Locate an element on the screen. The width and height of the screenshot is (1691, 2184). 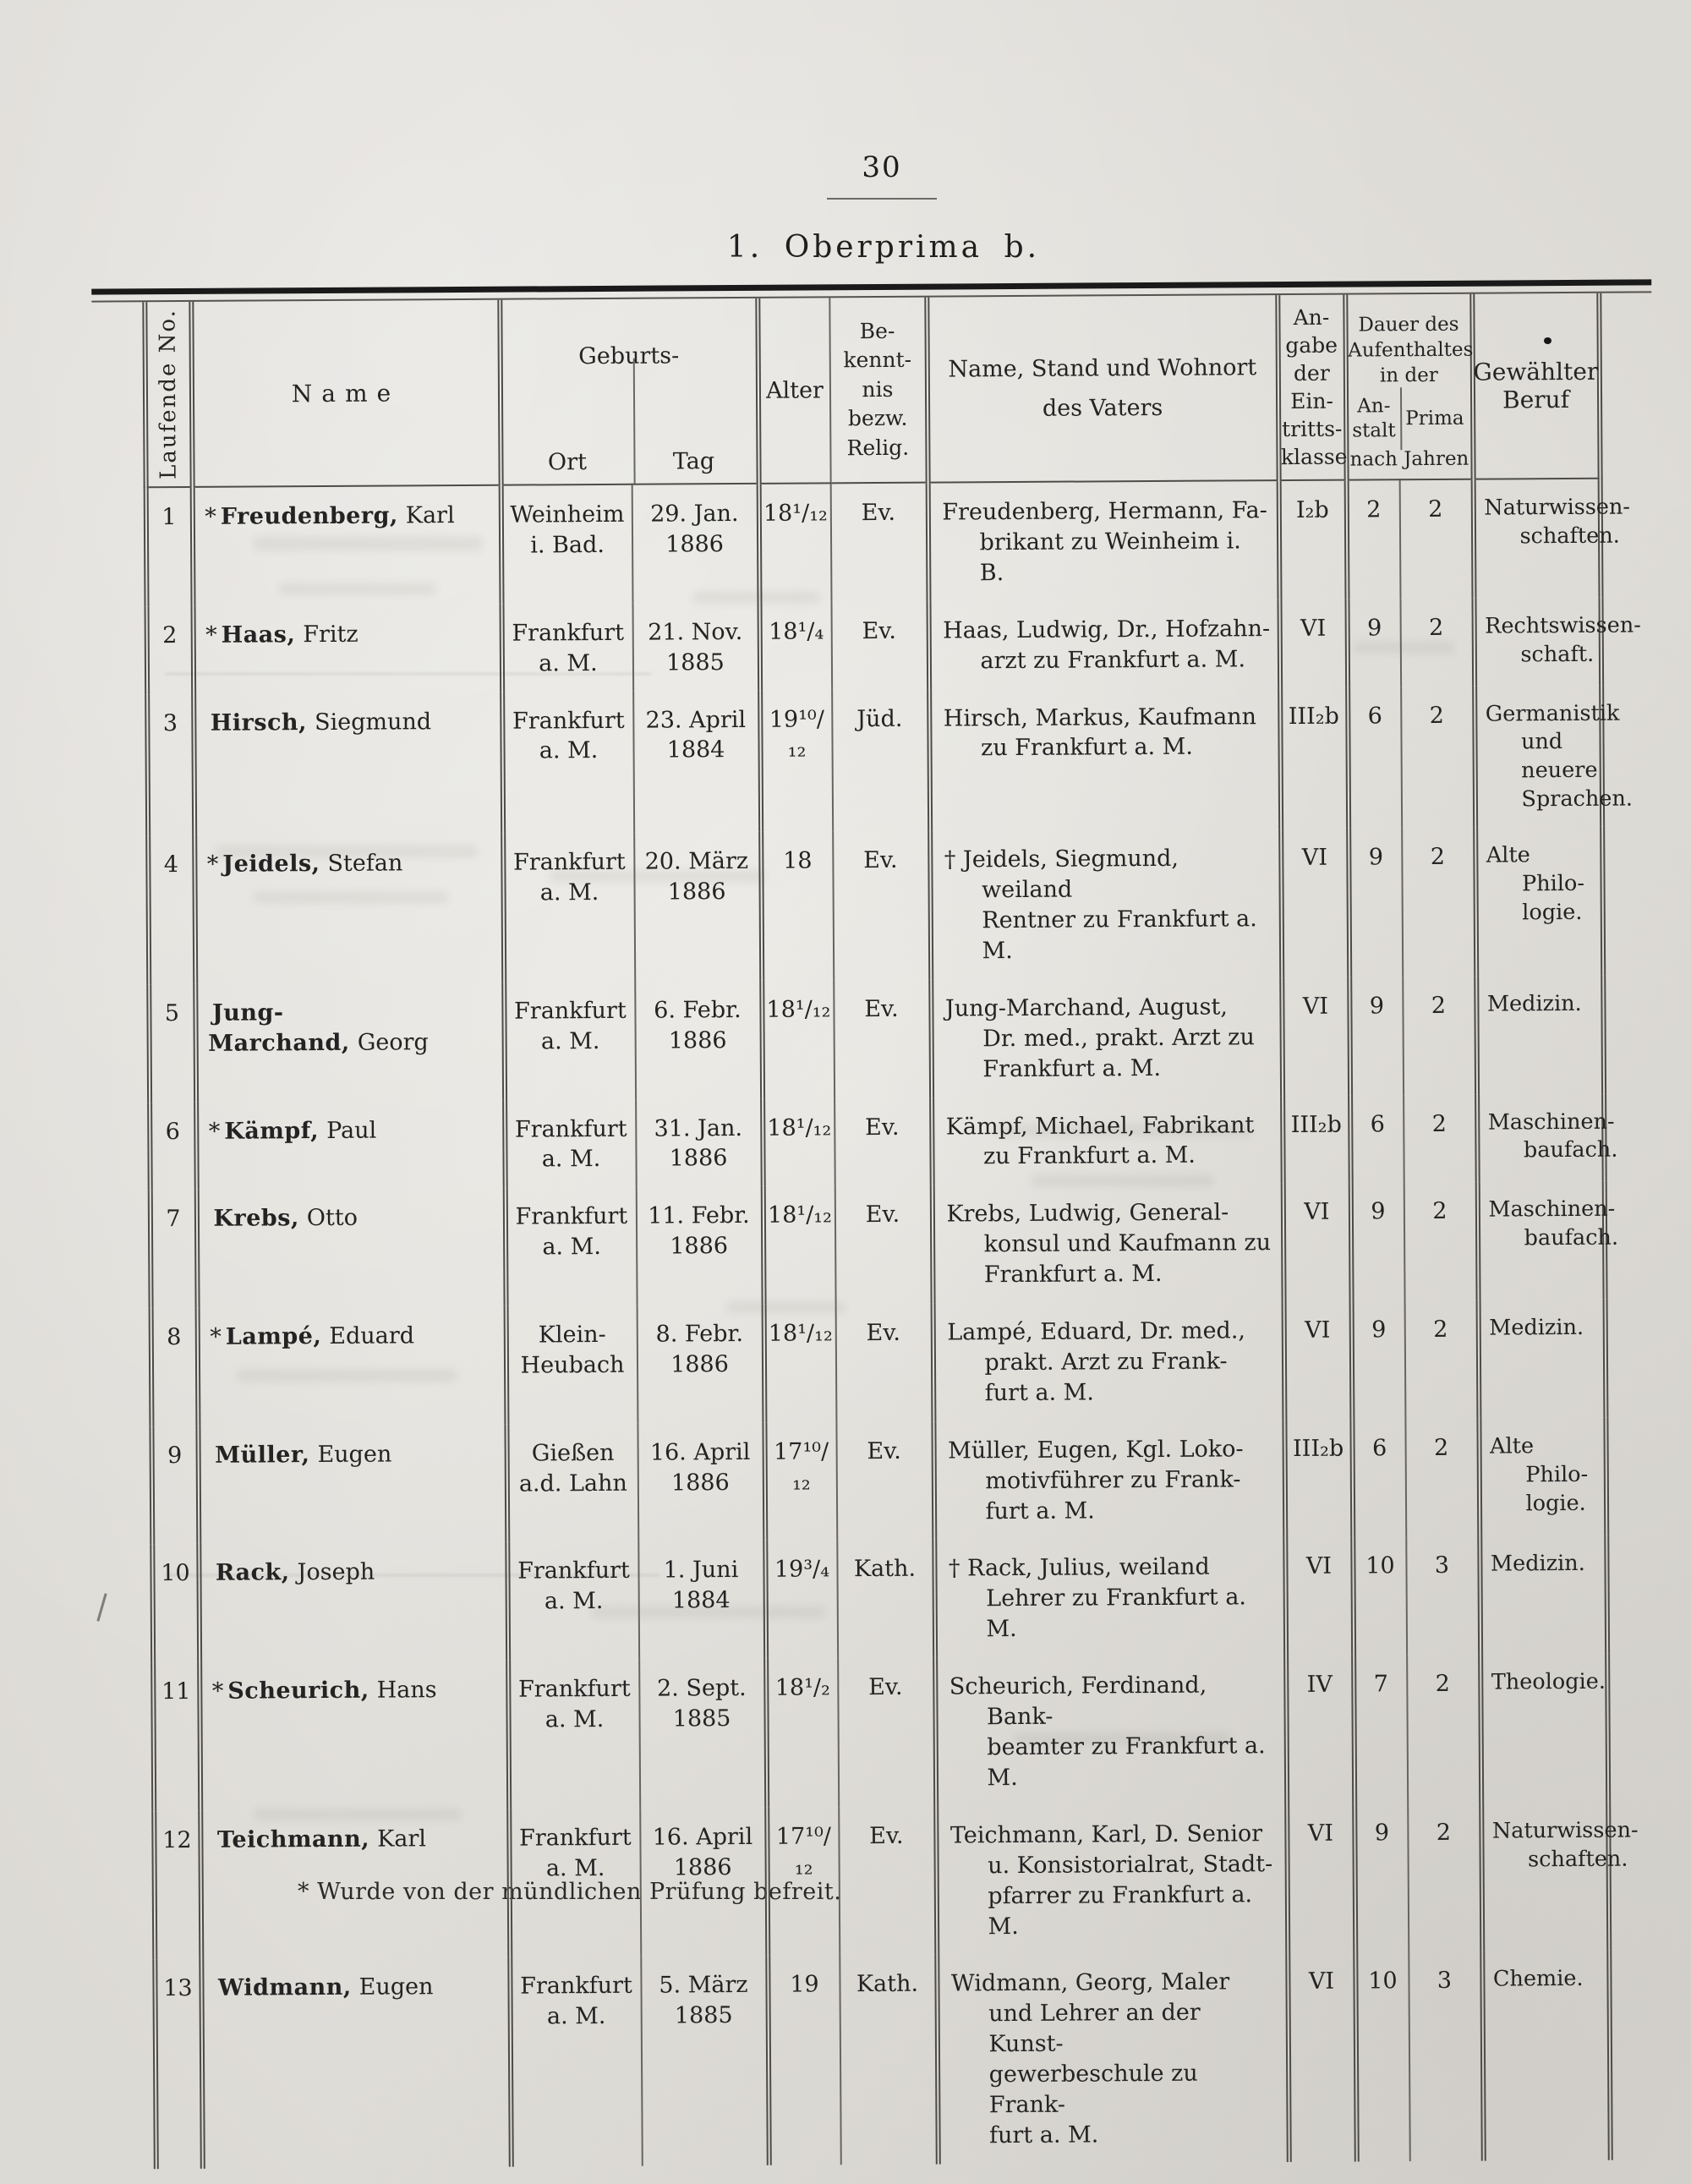
years-institution-value: 2 is located at coordinates (1374, 510).